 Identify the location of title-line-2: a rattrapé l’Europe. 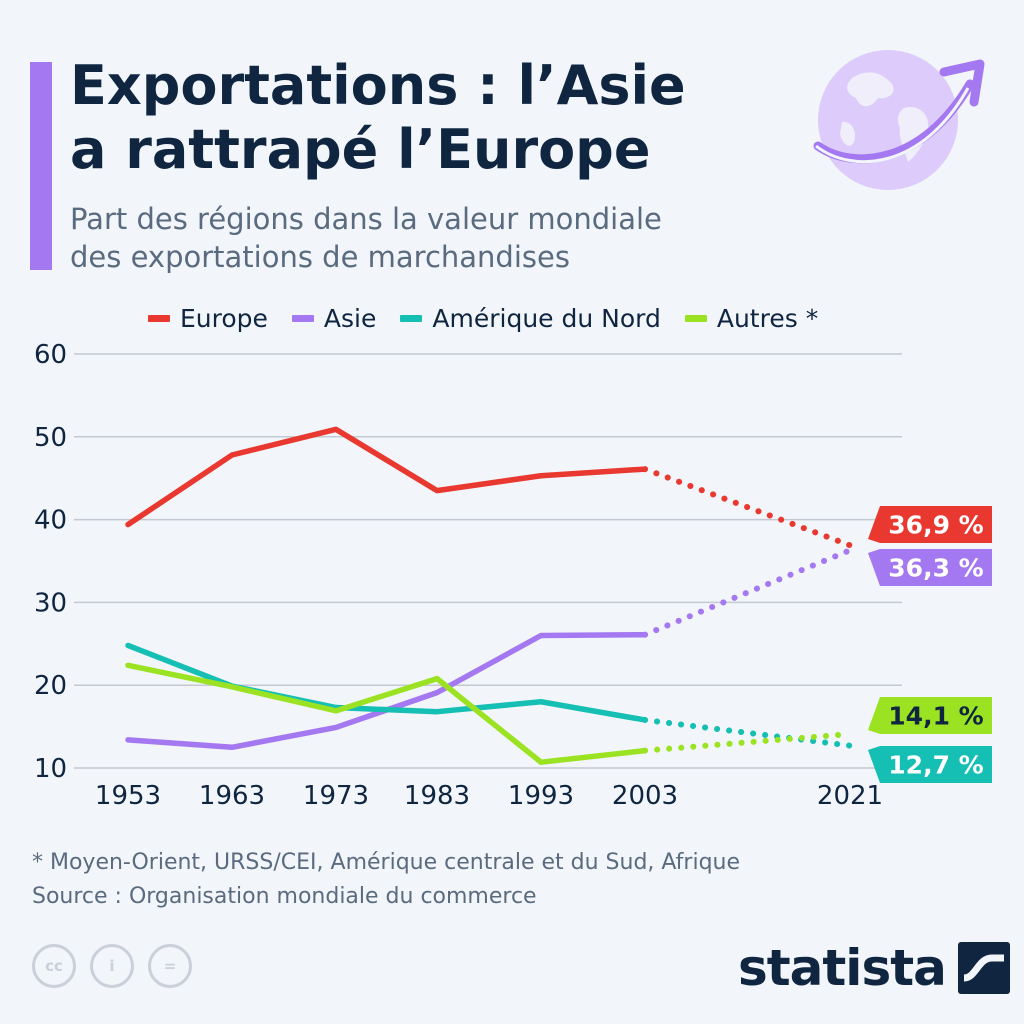
(360, 149).